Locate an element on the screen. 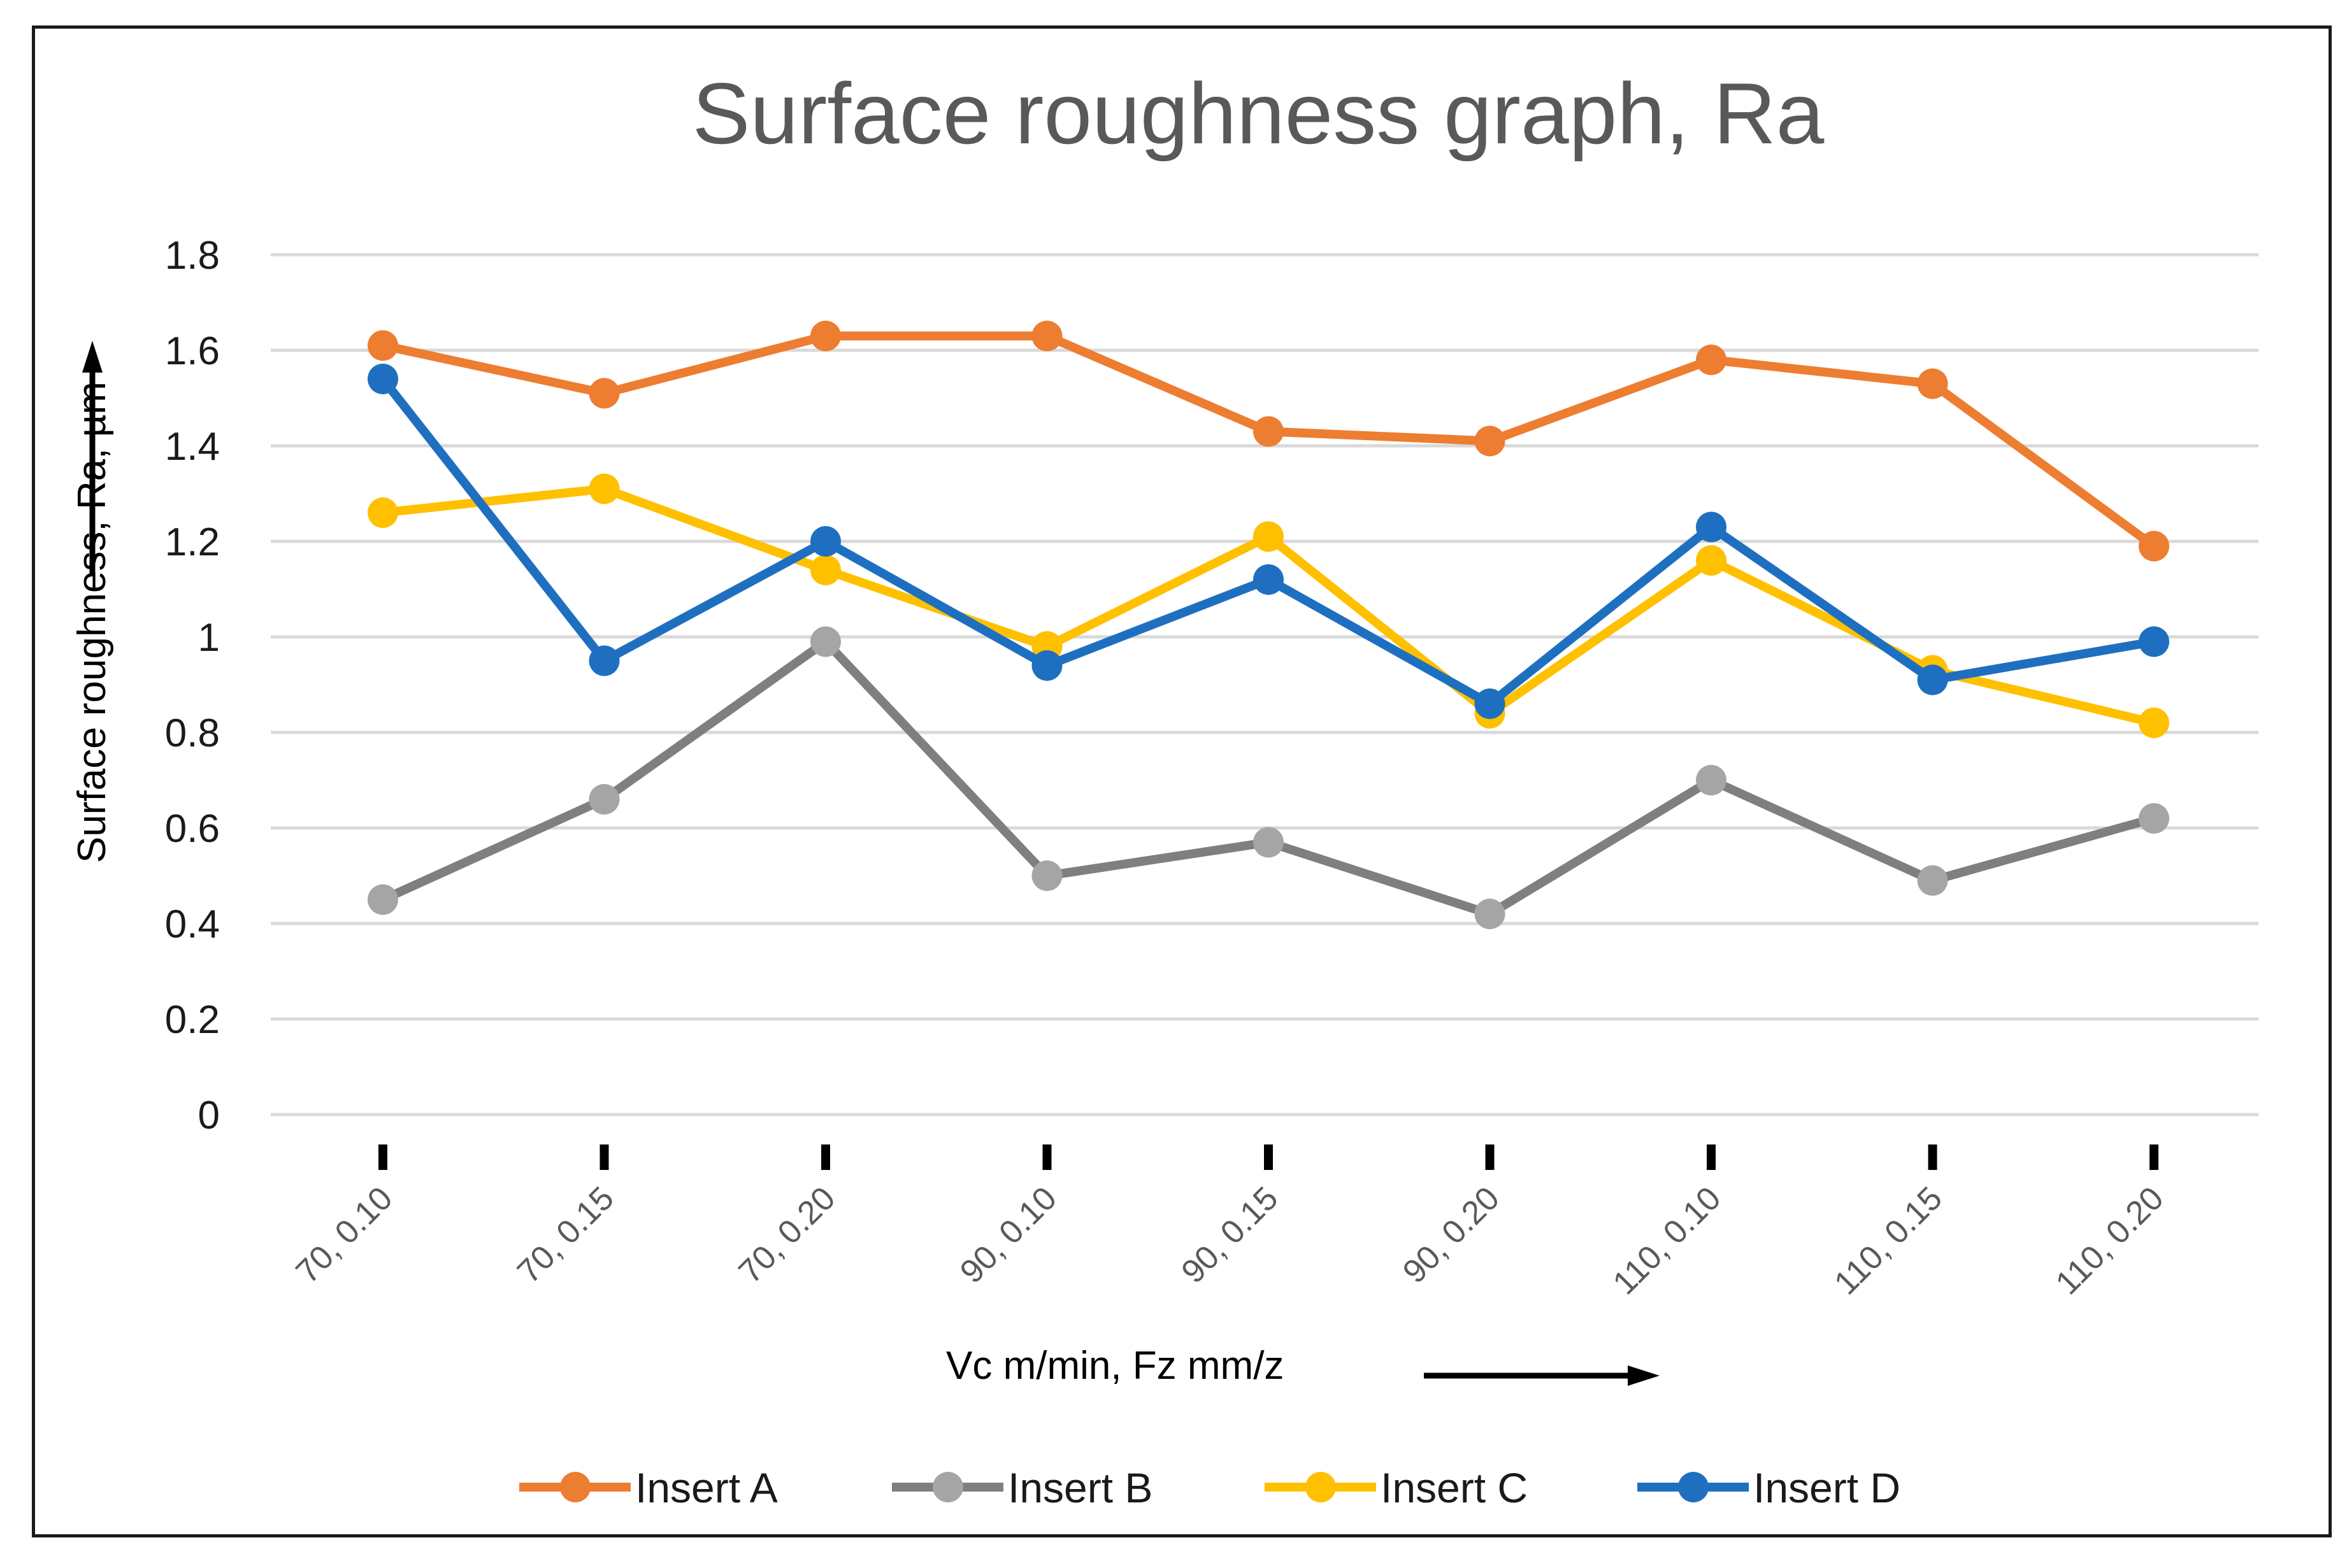  y-tick-label: 1.8 is located at coordinates (192, 256).